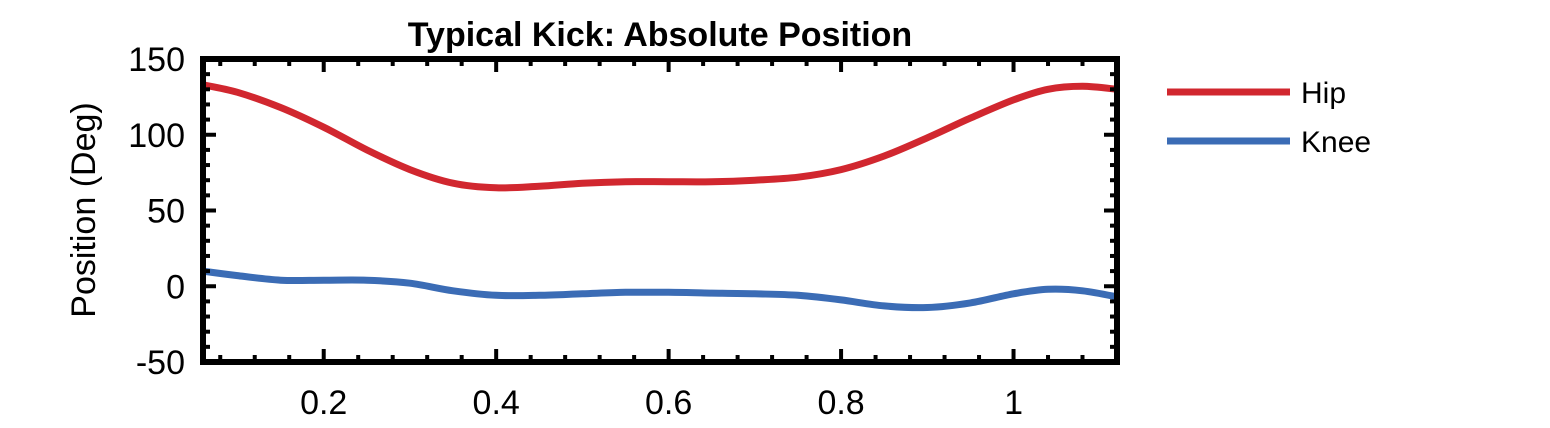 The height and width of the screenshot is (428, 1550). What do you see at coordinates (668, 403) in the screenshot?
I see `x-tick-label: 0.6` at bounding box center [668, 403].